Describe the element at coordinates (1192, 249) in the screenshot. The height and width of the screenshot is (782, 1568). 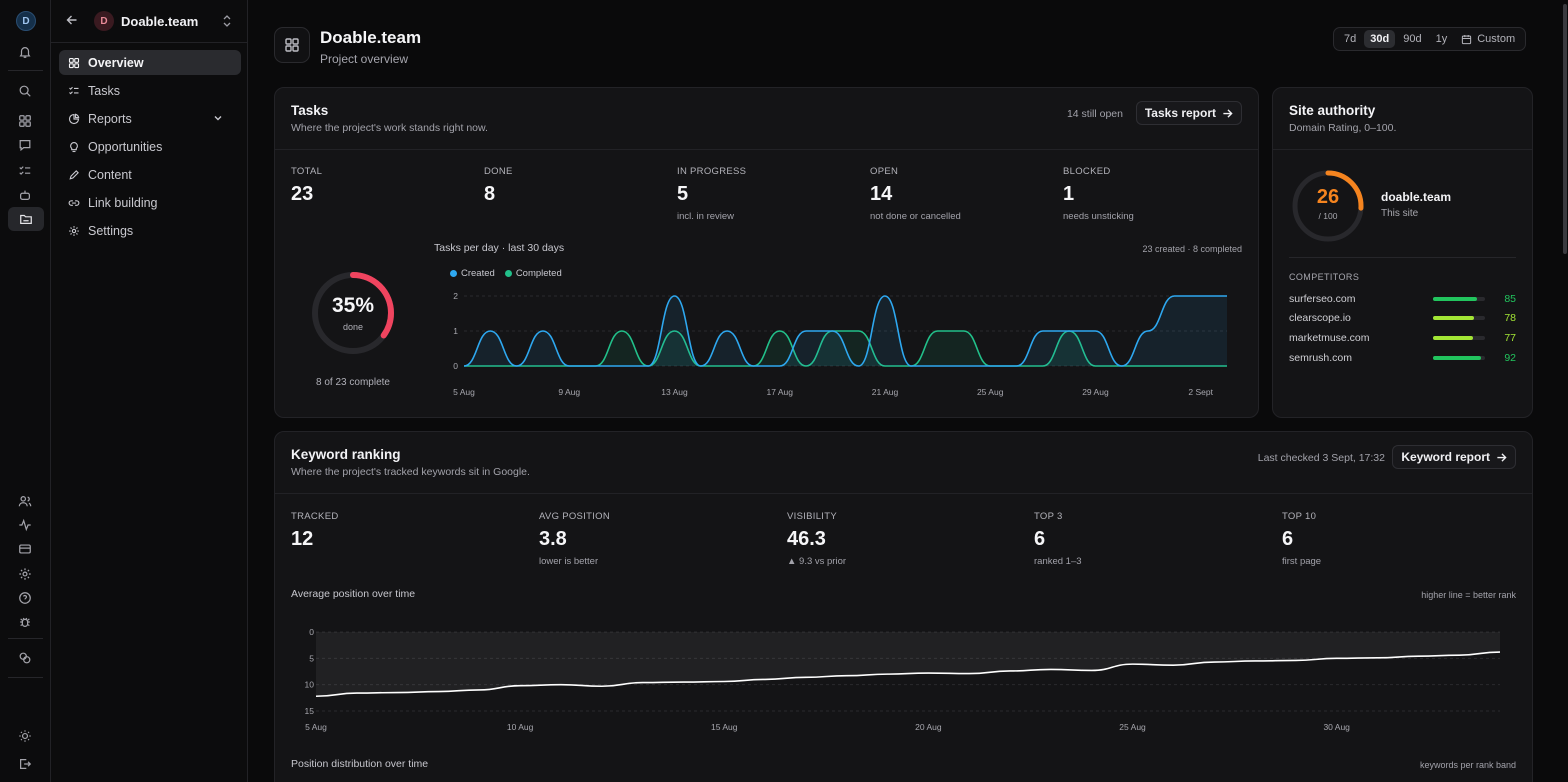
I see `tasks-chart-summary: 23 created · 8 completed` at that location.